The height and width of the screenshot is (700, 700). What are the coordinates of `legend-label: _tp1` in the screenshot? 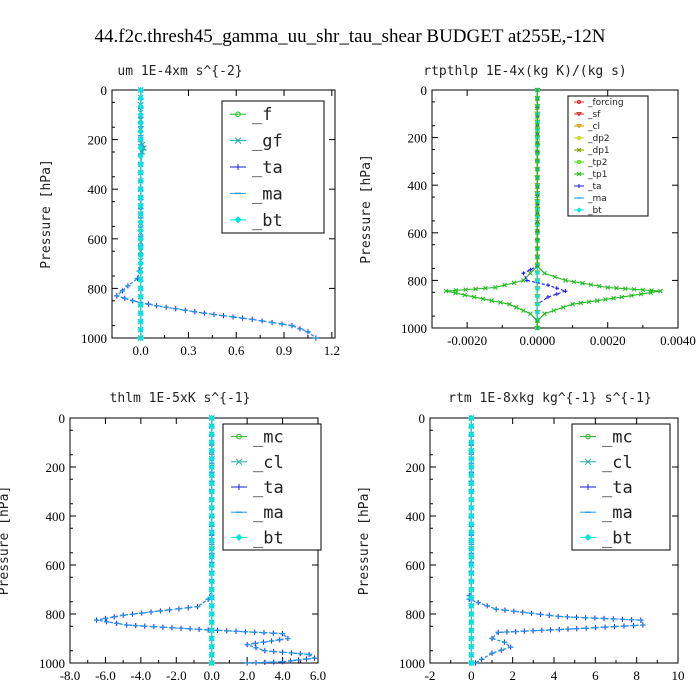 It's located at (597, 175).